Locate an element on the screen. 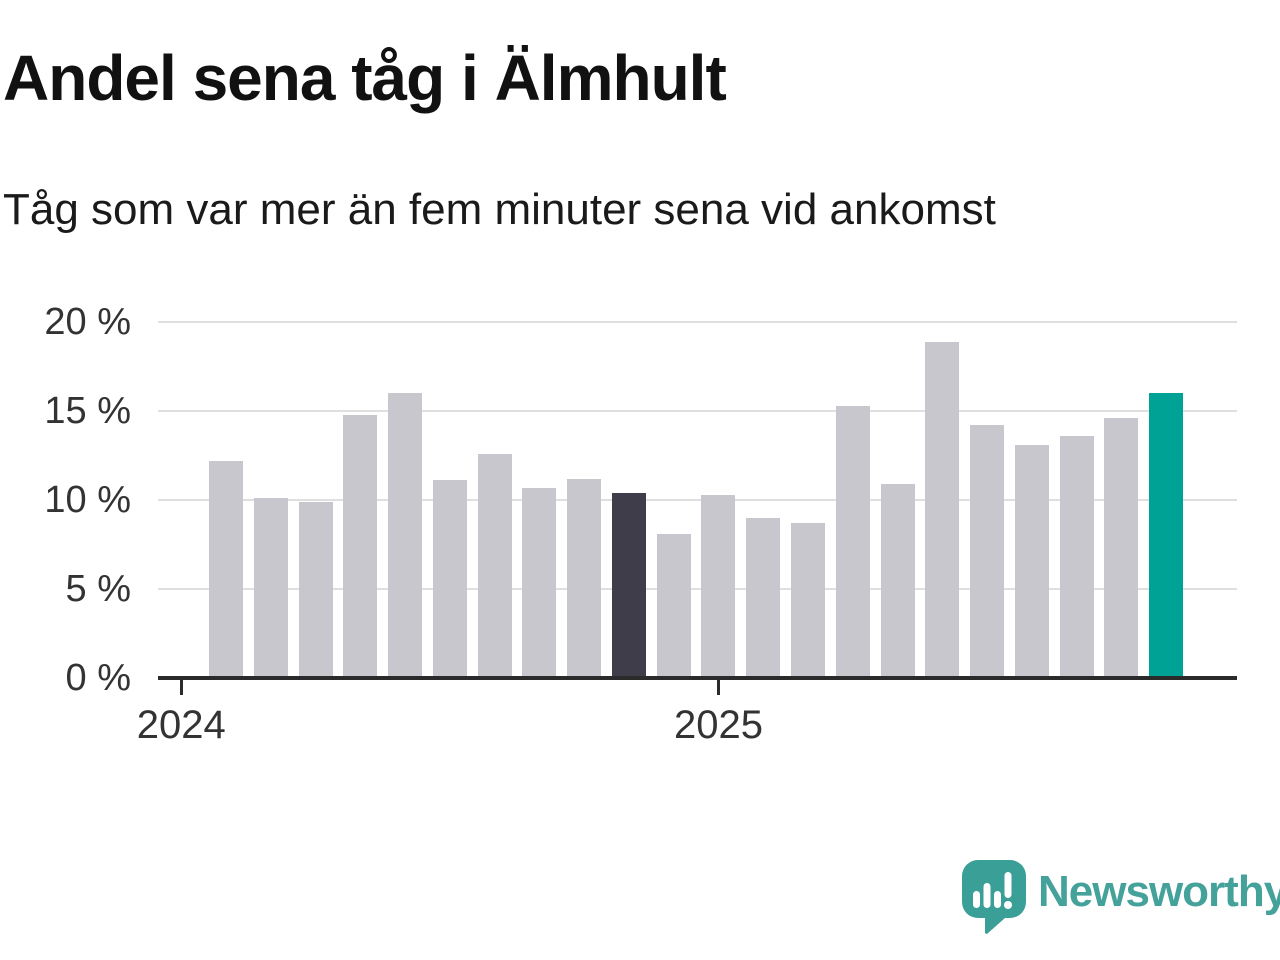 The height and width of the screenshot is (960, 1280). y-axis-label: 15 % is located at coordinates (87, 411).